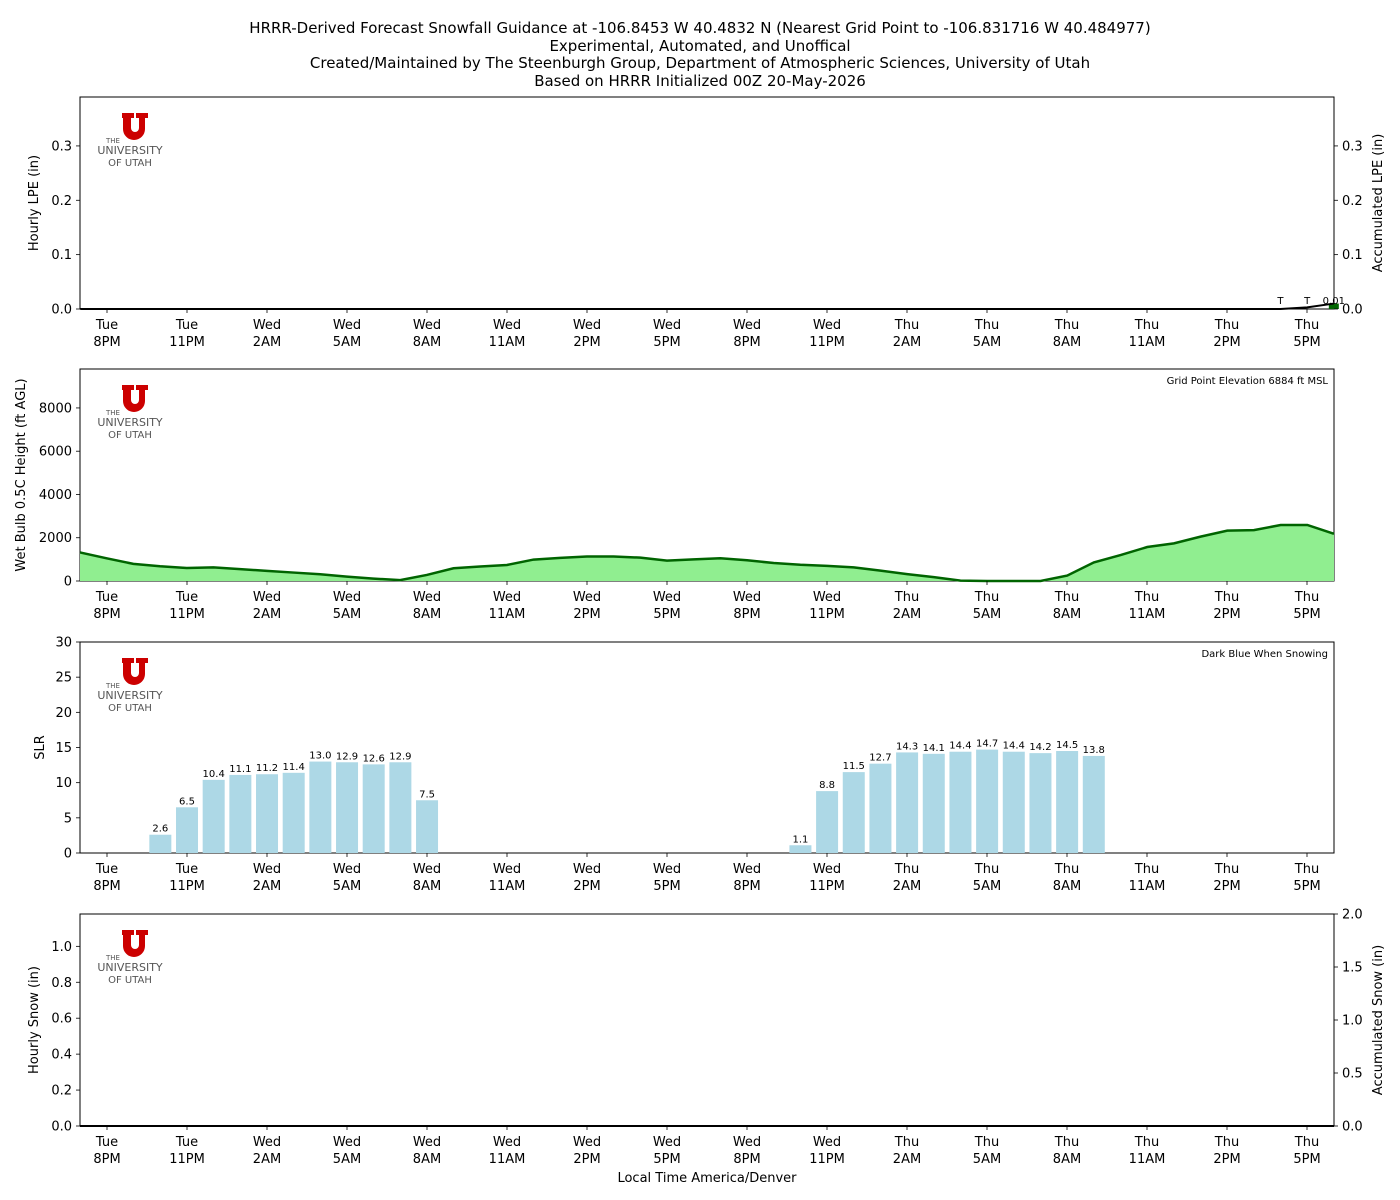 This screenshot has width=1400, height=1200. What do you see at coordinates (267, 886) in the screenshot?
I see `slr-xtick-time-2: 2AM` at bounding box center [267, 886].